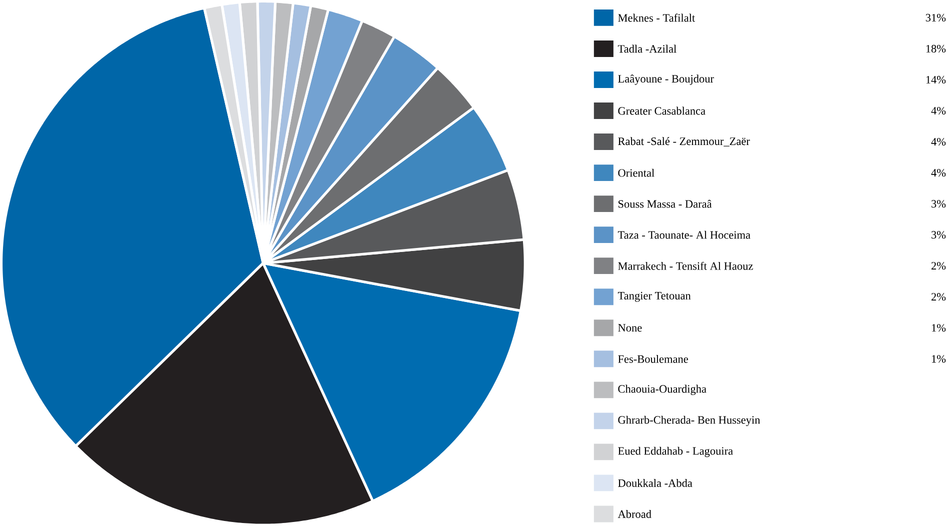  I want to click on legend-label: Ghrarb-Cherada- Ben Husseyin, so click(689, 421).